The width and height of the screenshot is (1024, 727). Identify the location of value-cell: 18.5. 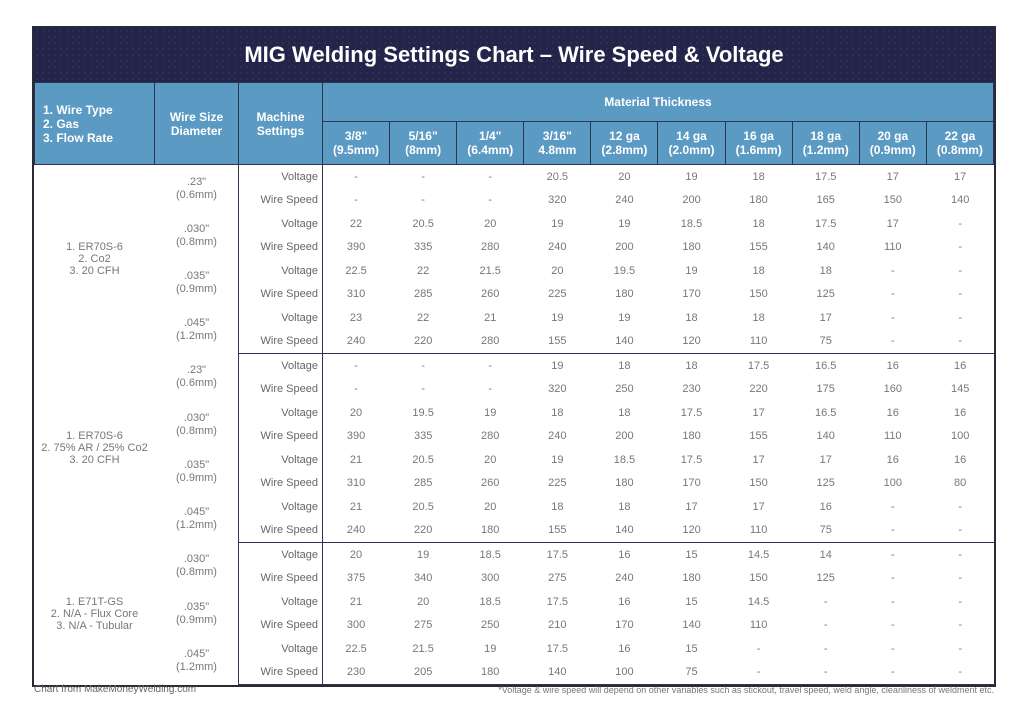
(490, 554).